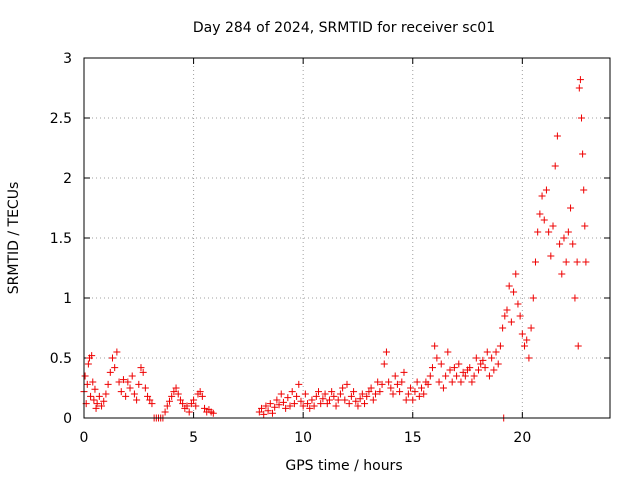 This screenshot has width=640, height=480. I want to click on x-tick-label: 5, so click(193, 438).